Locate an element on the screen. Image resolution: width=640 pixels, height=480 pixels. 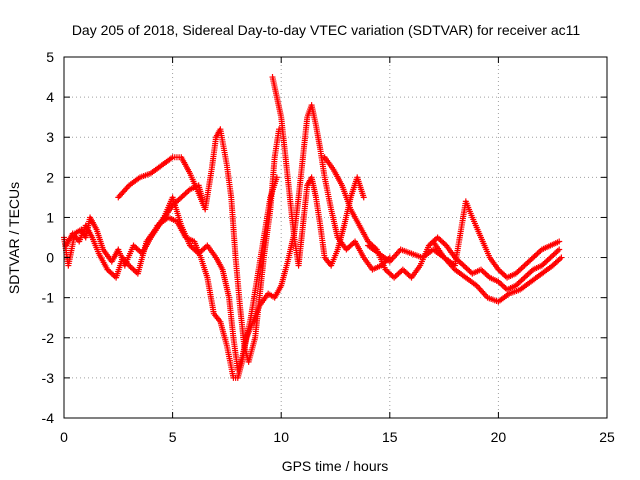
series-arc-h is located at coordinates (497, 271).